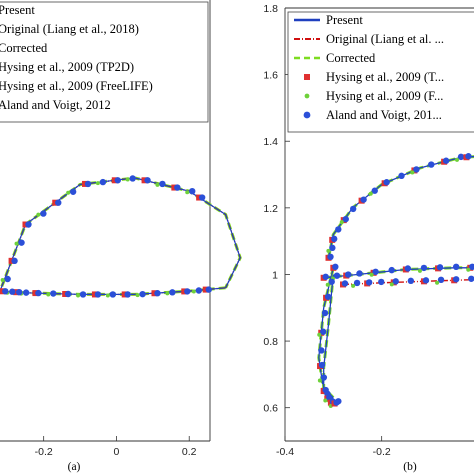  I want to click on panel-b-xtick-label: -0.4, so click(285, 452).